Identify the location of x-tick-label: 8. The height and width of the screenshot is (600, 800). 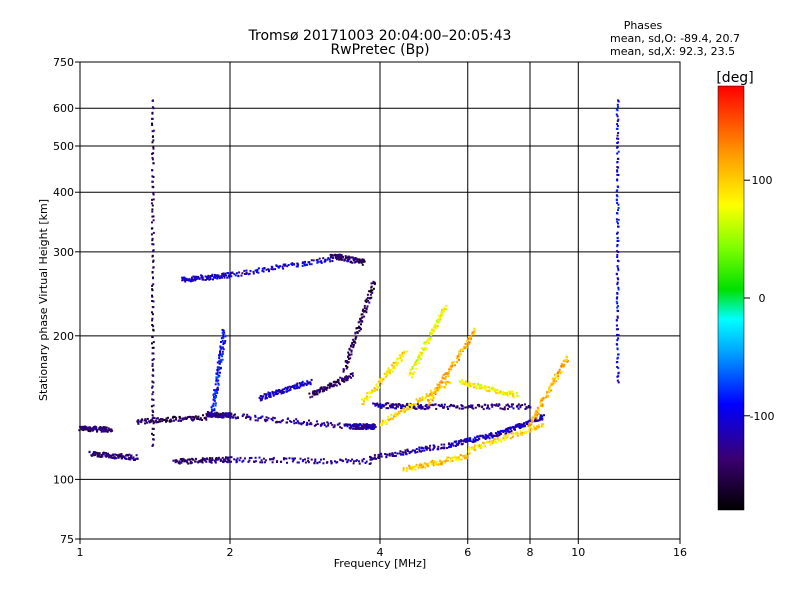
(530, 552).